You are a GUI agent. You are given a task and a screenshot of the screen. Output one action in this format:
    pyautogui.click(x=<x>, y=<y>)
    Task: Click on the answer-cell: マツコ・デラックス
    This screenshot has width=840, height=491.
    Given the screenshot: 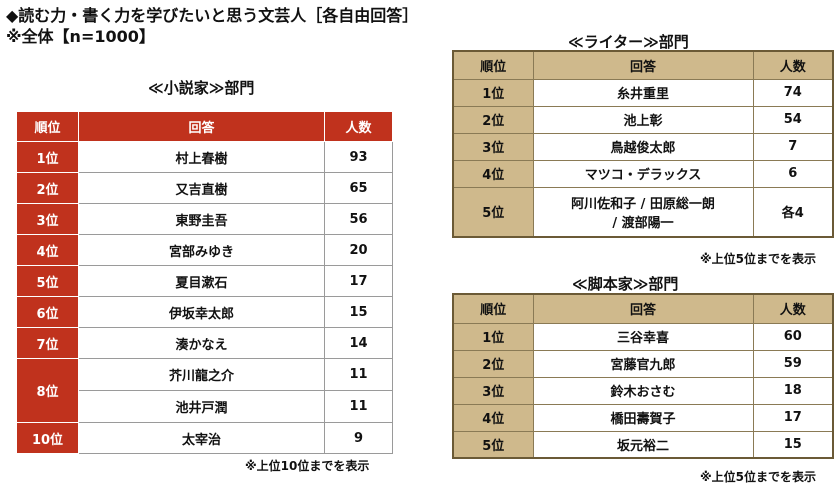 What is the action you would take?
    pyautogui.click(x=643, y=173)
    